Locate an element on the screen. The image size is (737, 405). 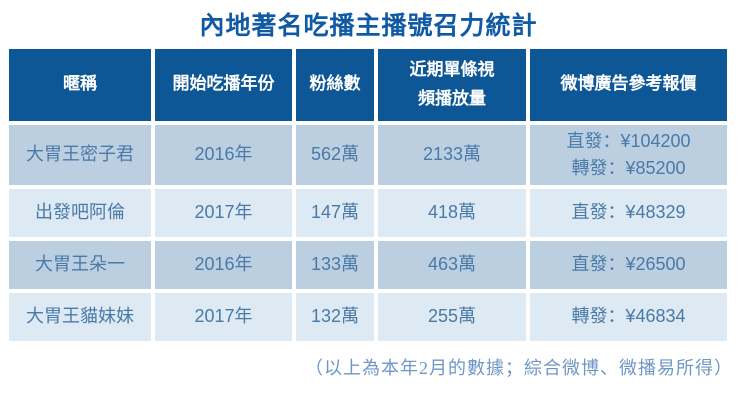
column-header-nickname: 暱稱 is located at coordinates (80, 84).